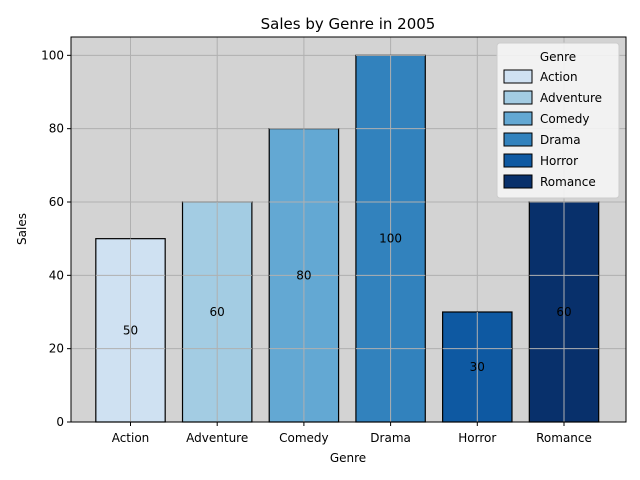 This screenshot has width=640, height=480. Describe the element at coordinates (217, 312) in the screenshot. I see `data-label-adventure: 60` at that location.